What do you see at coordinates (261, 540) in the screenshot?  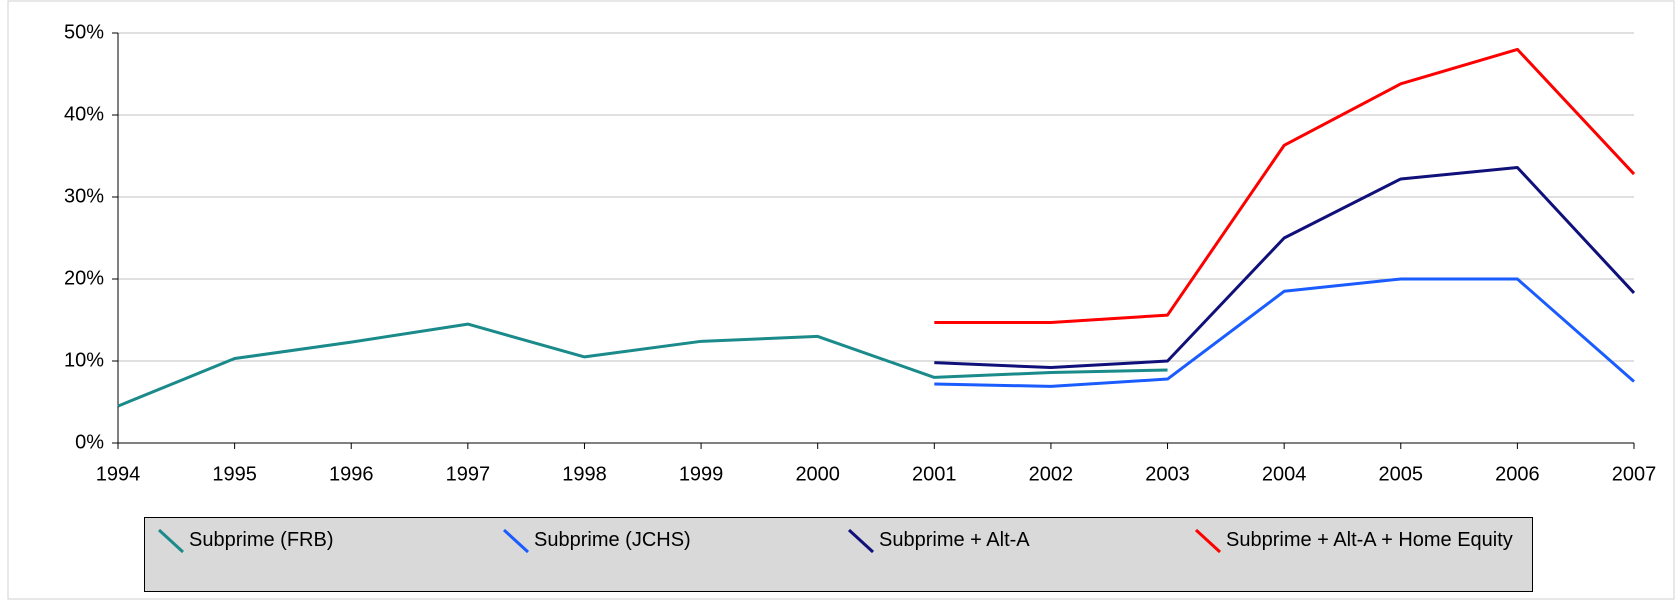 I see `legend-label: Subprime (FRB)` at bounding box center [261, 540].